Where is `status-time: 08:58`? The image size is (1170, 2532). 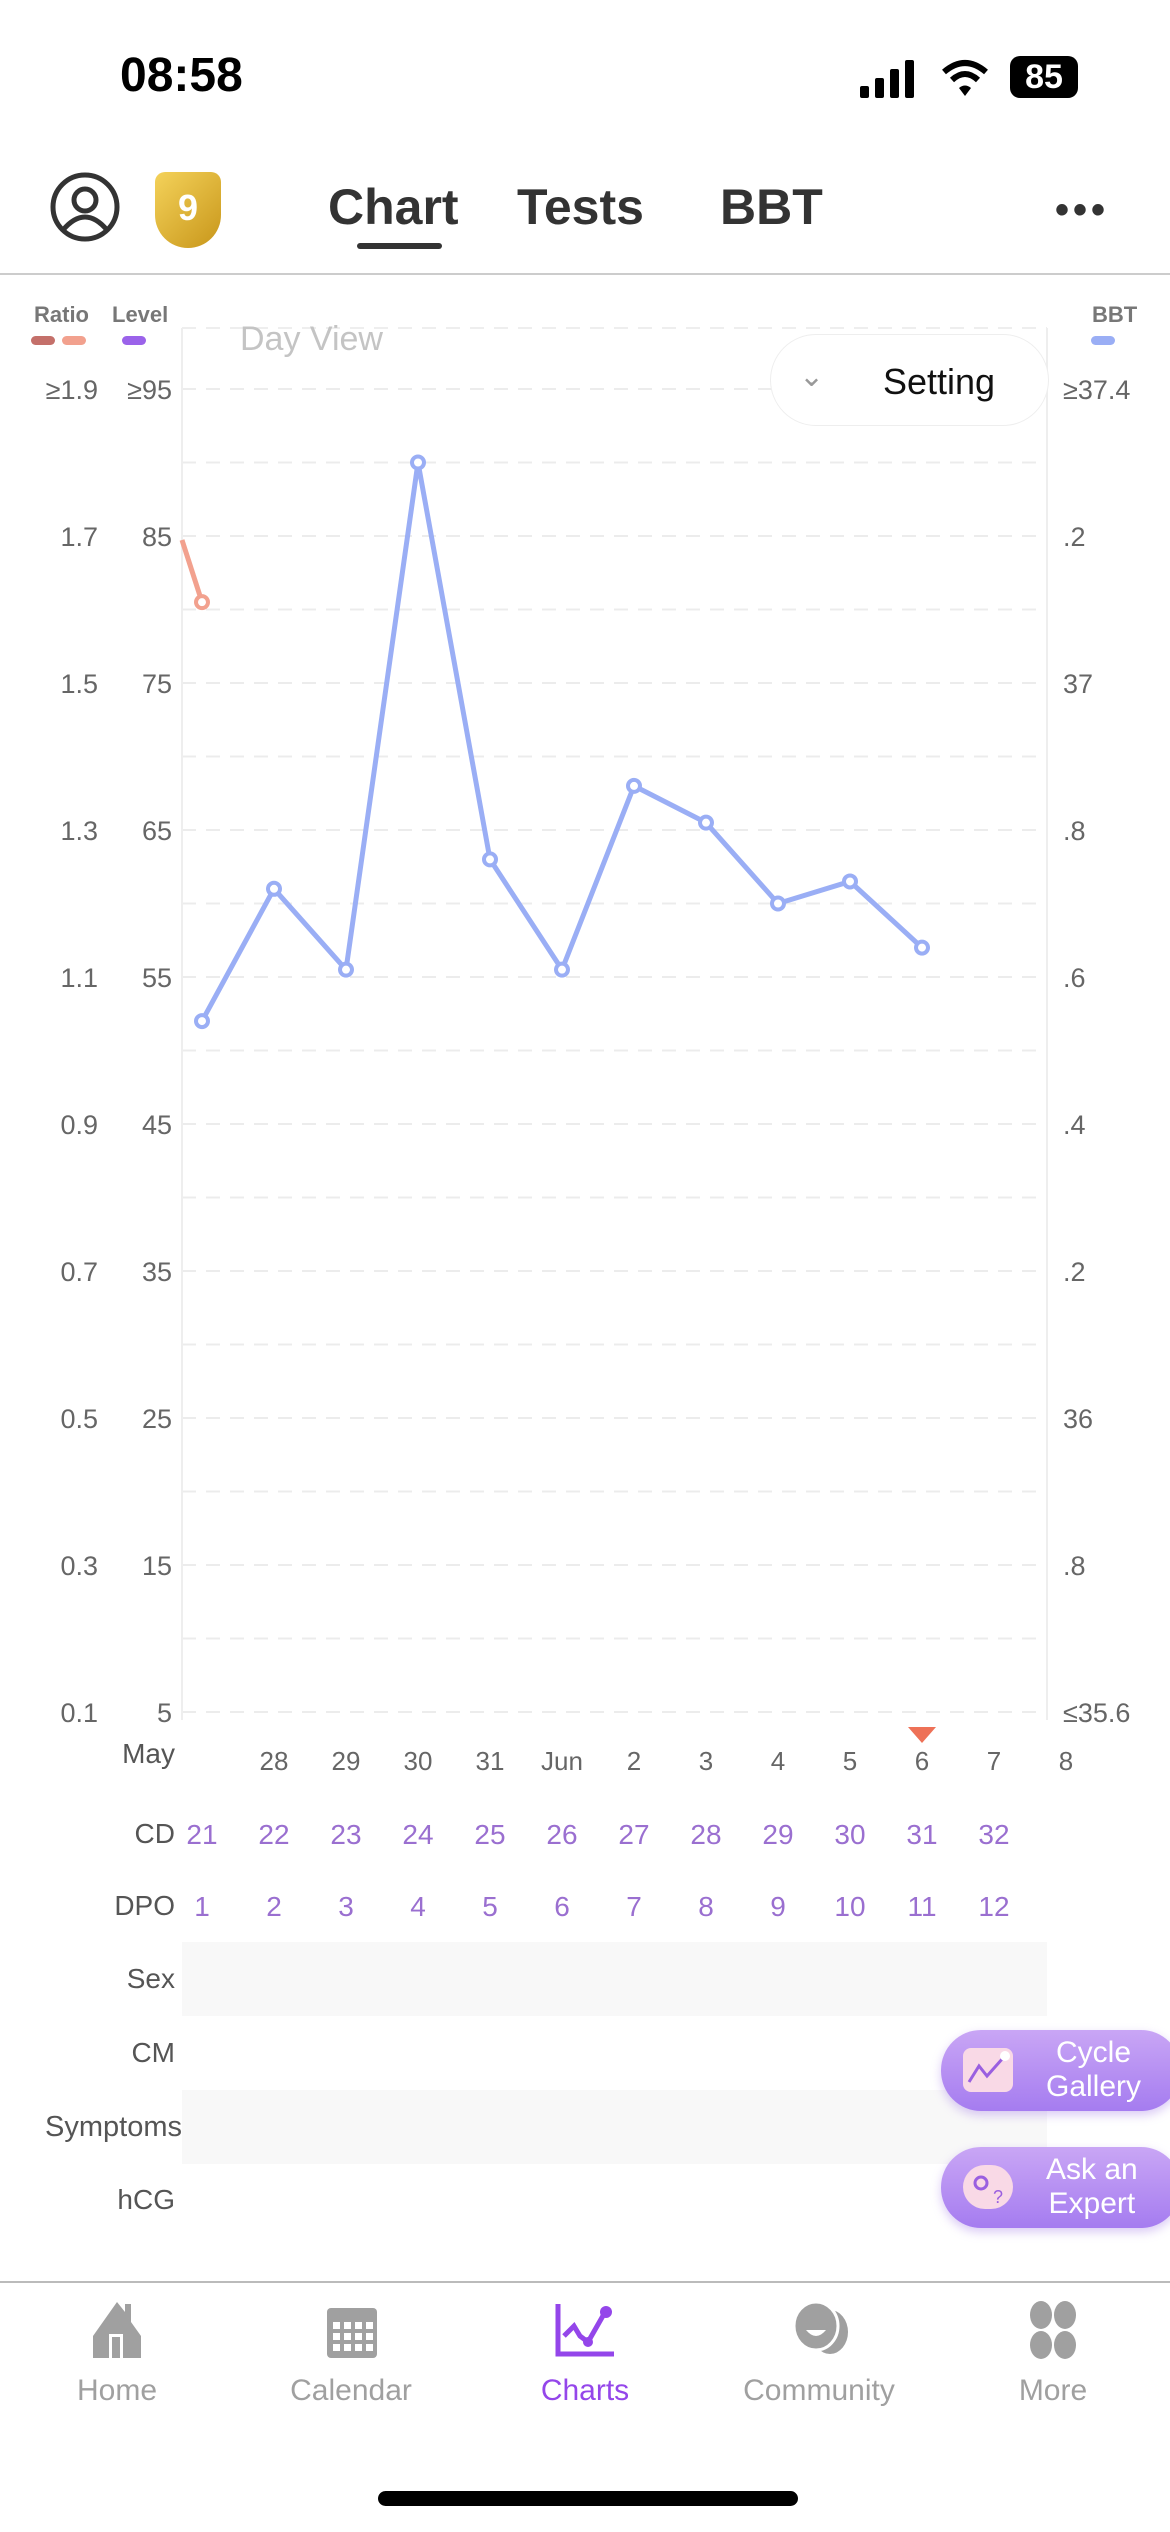
status-time: 08:58 is located at coordinates (181, 75).